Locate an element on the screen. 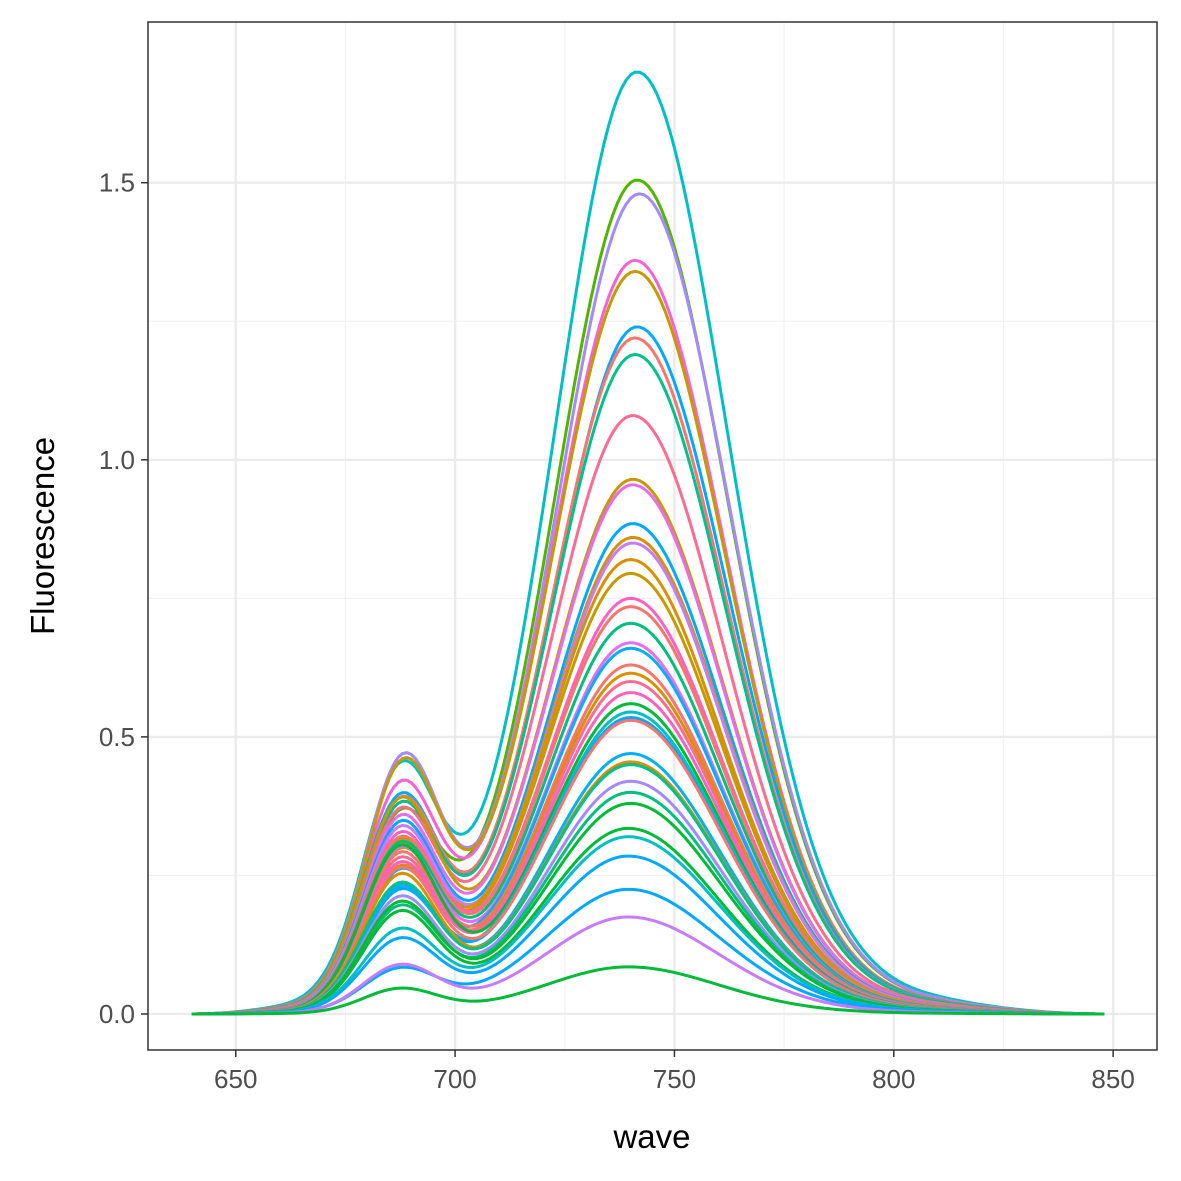 The width and height of the screenshot is (1181, 1181). x-tick-label: 700 is located at coordinates (454, 1079).